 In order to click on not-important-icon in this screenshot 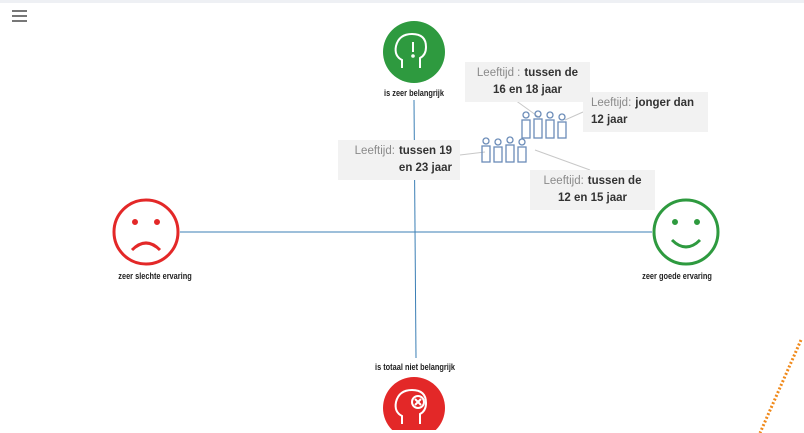, I will do `click(414, 405)`.